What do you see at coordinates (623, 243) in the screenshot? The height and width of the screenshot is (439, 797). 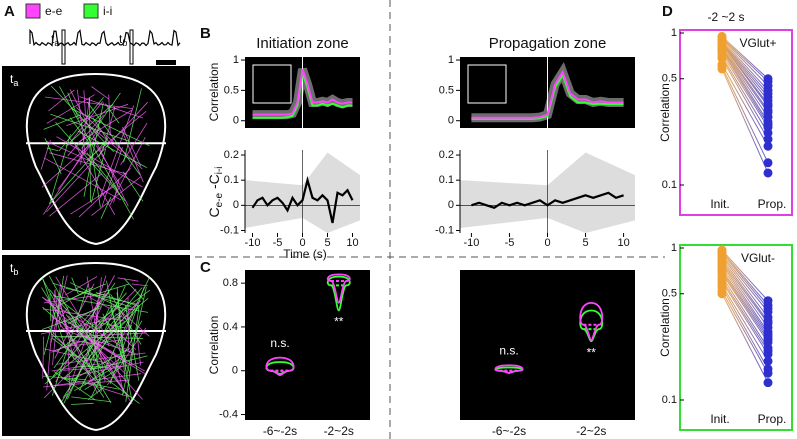 I see `x-tick-label: 10` at bounding box center [623, 243].